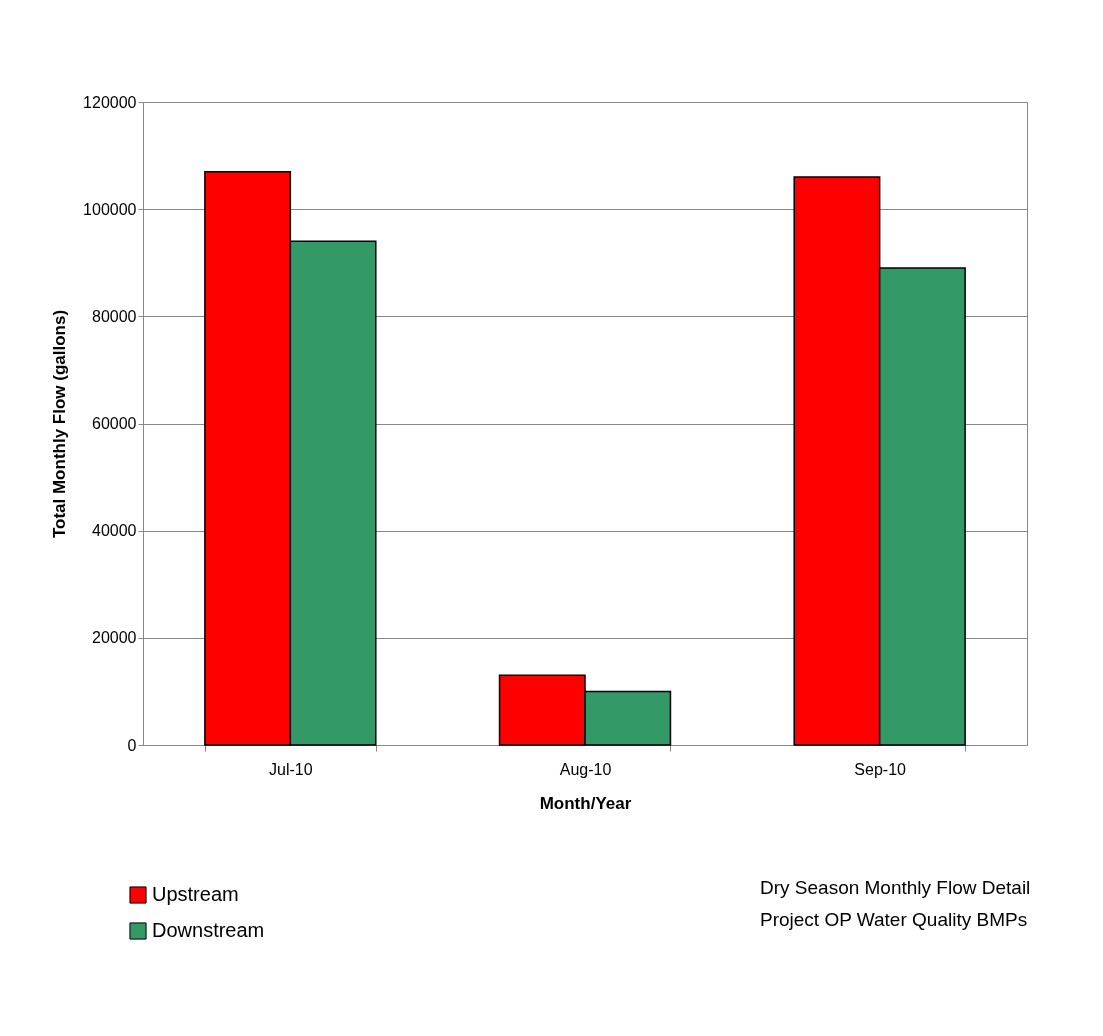 The height and width of the screenshot is (1036, 1103). I want to click on text: Project OP Water Quality BMPs, so click(894, 919).